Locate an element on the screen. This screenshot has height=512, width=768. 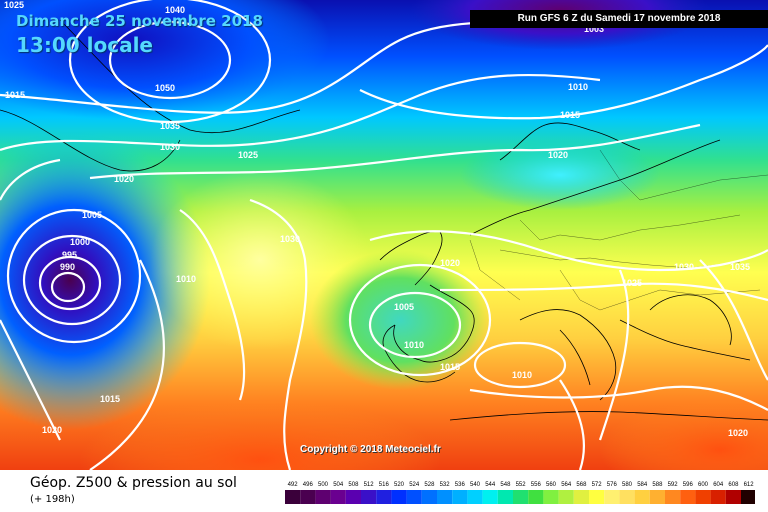
legend-value: 564 is located at coordinates (566, 485).